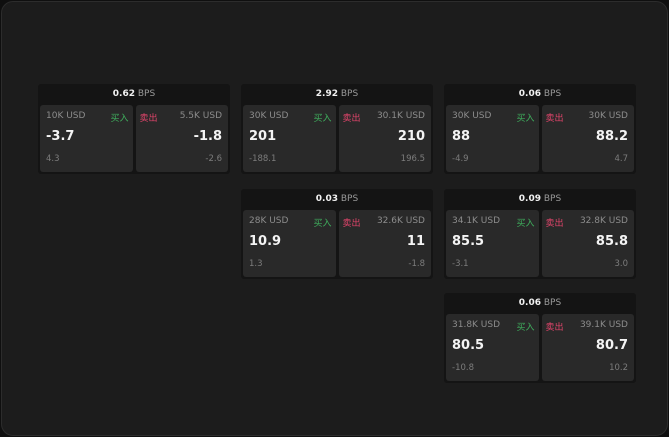 The height and width of the screenshot is (437, 669). What do you see at coordinates (463, 368) in the screenshot?
I see `buy-change: -10.8` at bounding box center [463, 368].